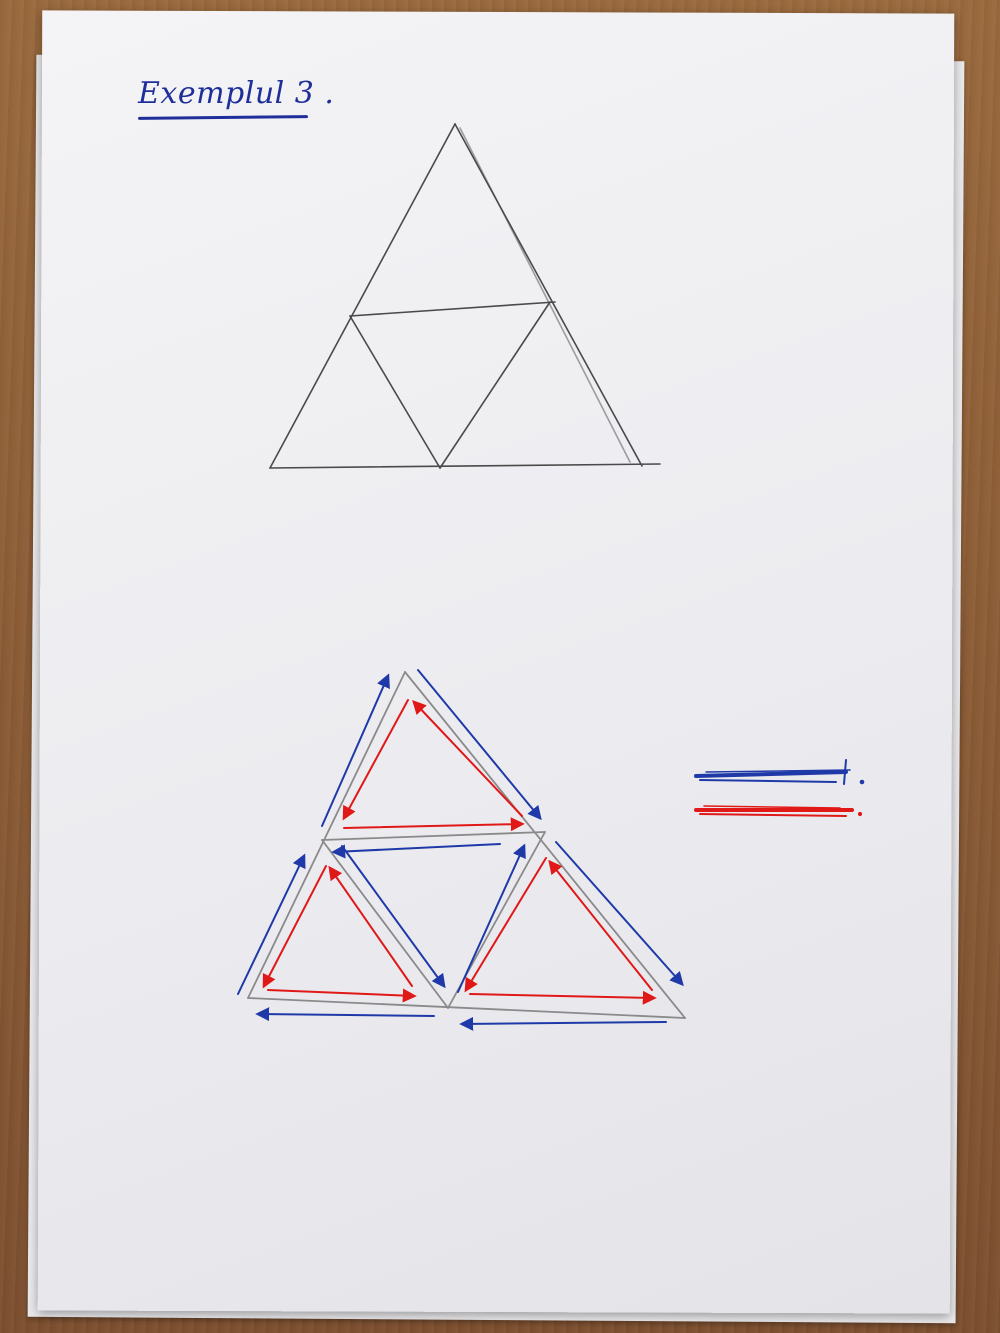 The image size is (1000, 1333). I want to click on blue-arrows, so click(460, 850).